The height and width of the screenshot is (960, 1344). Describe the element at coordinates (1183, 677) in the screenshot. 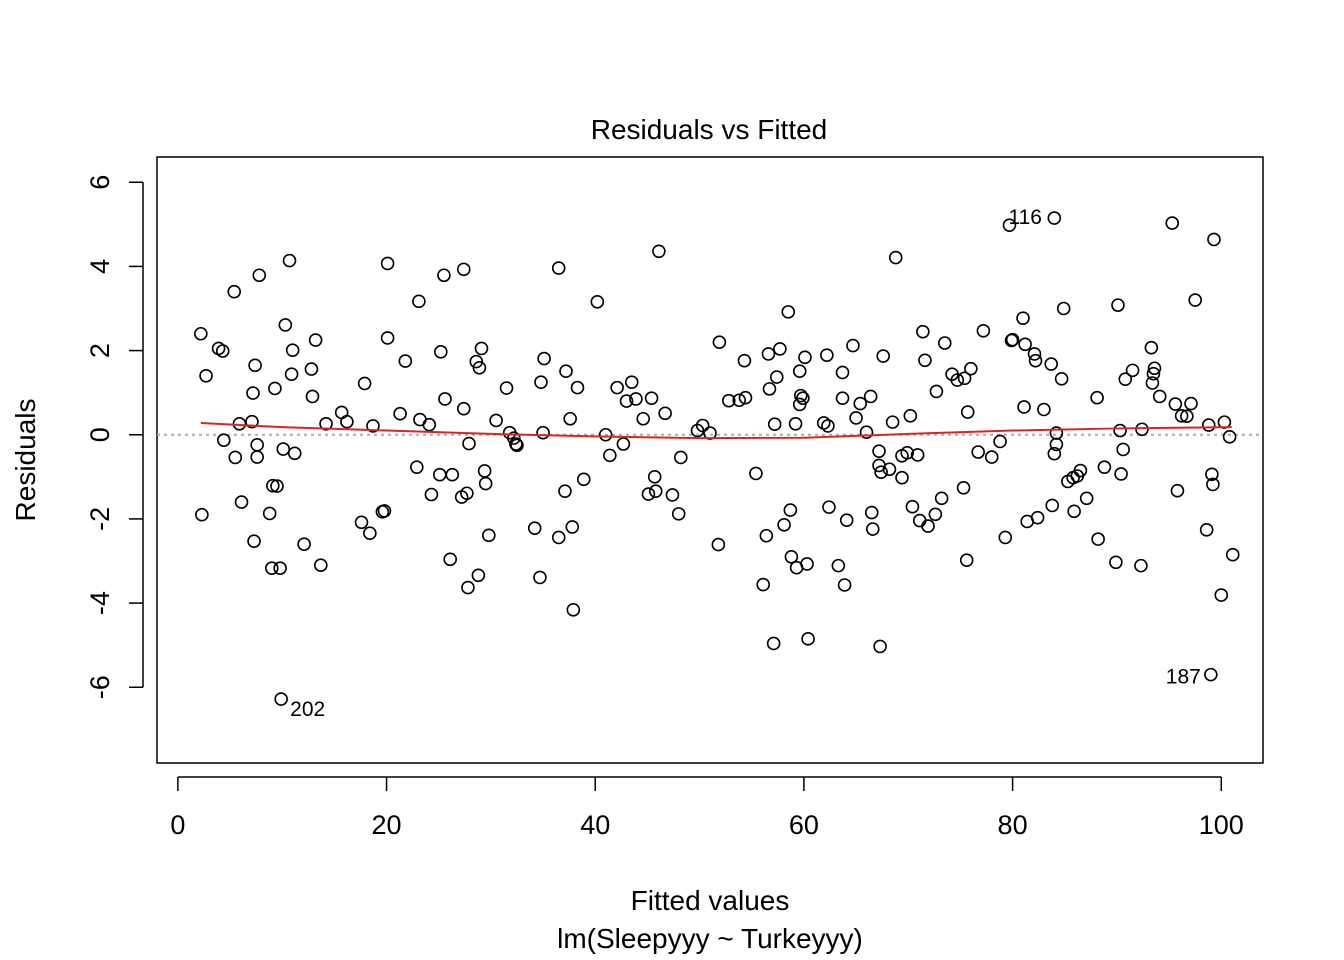

I see `point-id-label: 187` at that location.